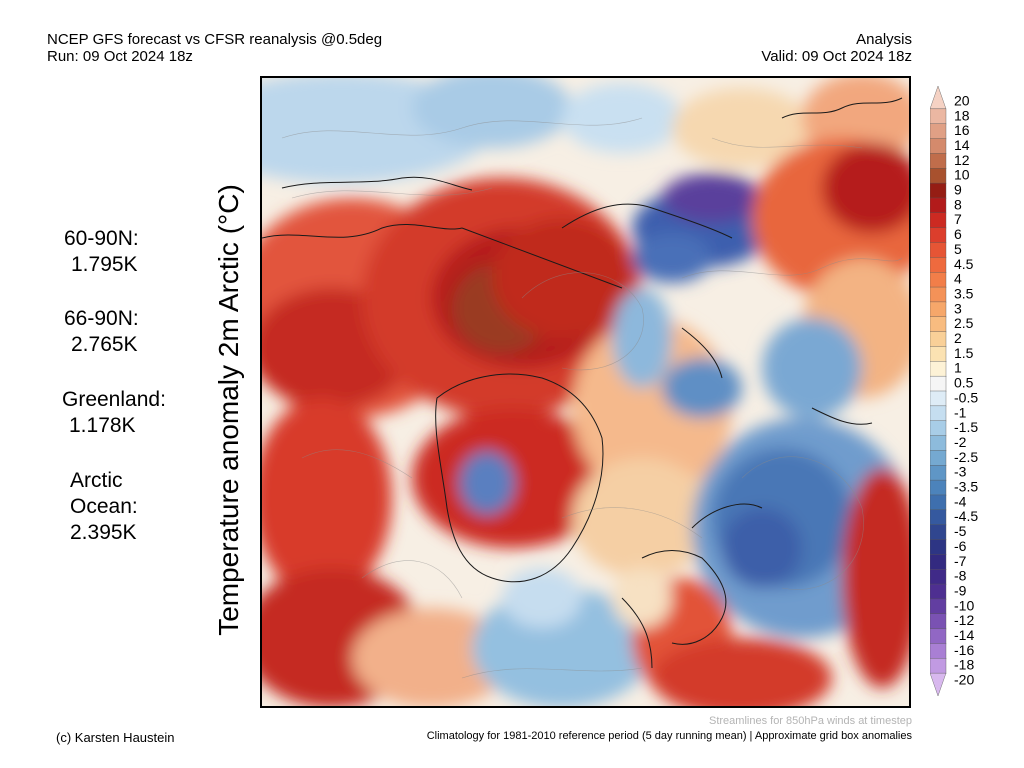  I want to click on colorbar-tick-label: -16, so click(964, 650).